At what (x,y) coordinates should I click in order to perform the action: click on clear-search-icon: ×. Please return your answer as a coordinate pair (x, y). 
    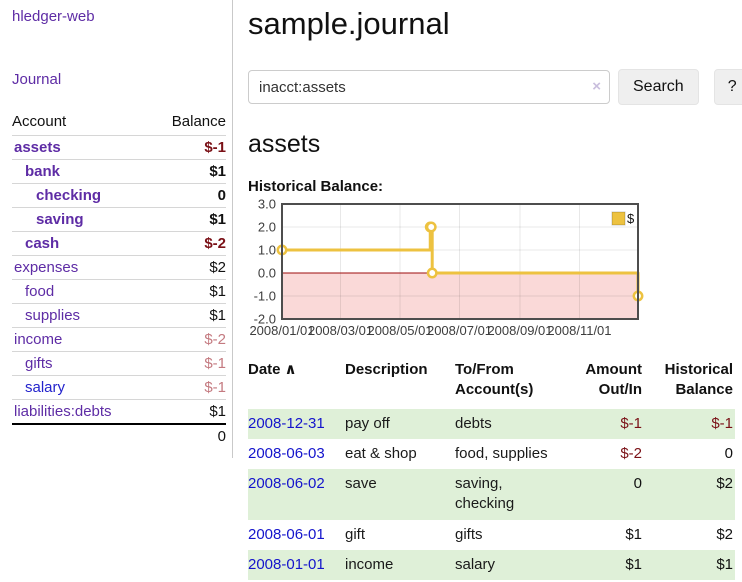
    Looking at the image, I should click on (596, 86).